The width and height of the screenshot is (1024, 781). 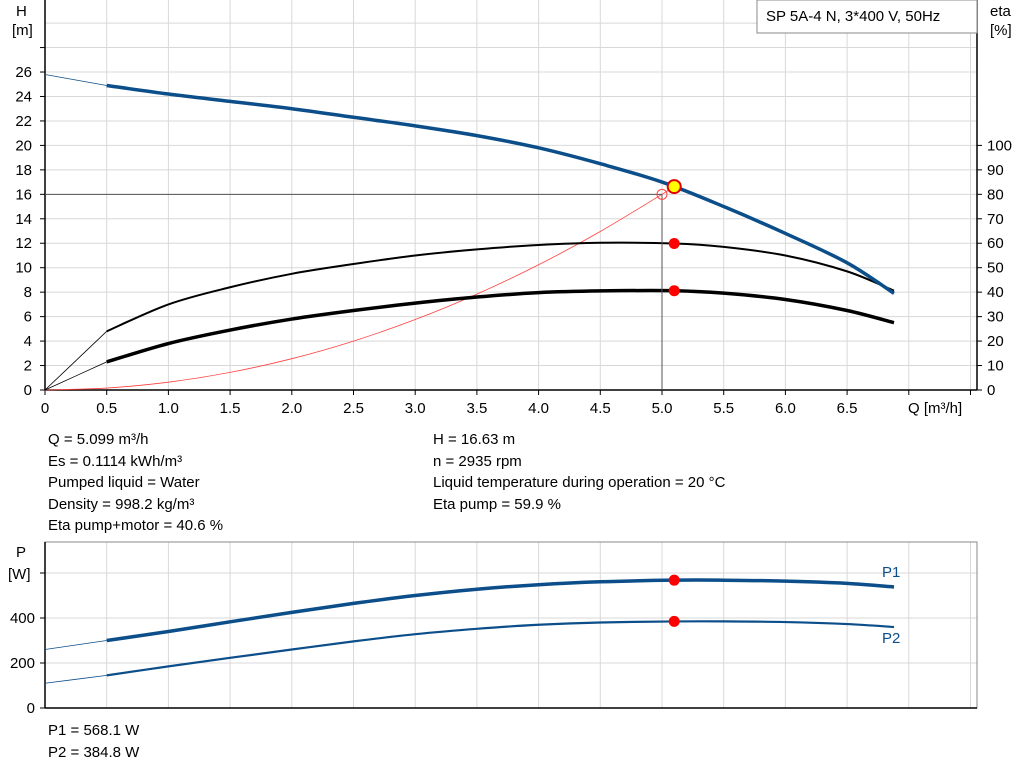 I want to click on eta-pump-curve, so click(x=500, y=287).